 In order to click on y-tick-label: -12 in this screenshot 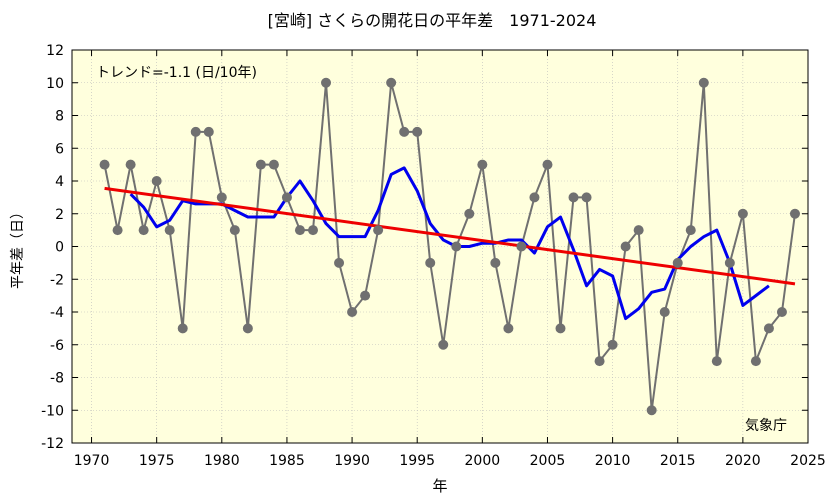, I will do `click(52, 444)`.